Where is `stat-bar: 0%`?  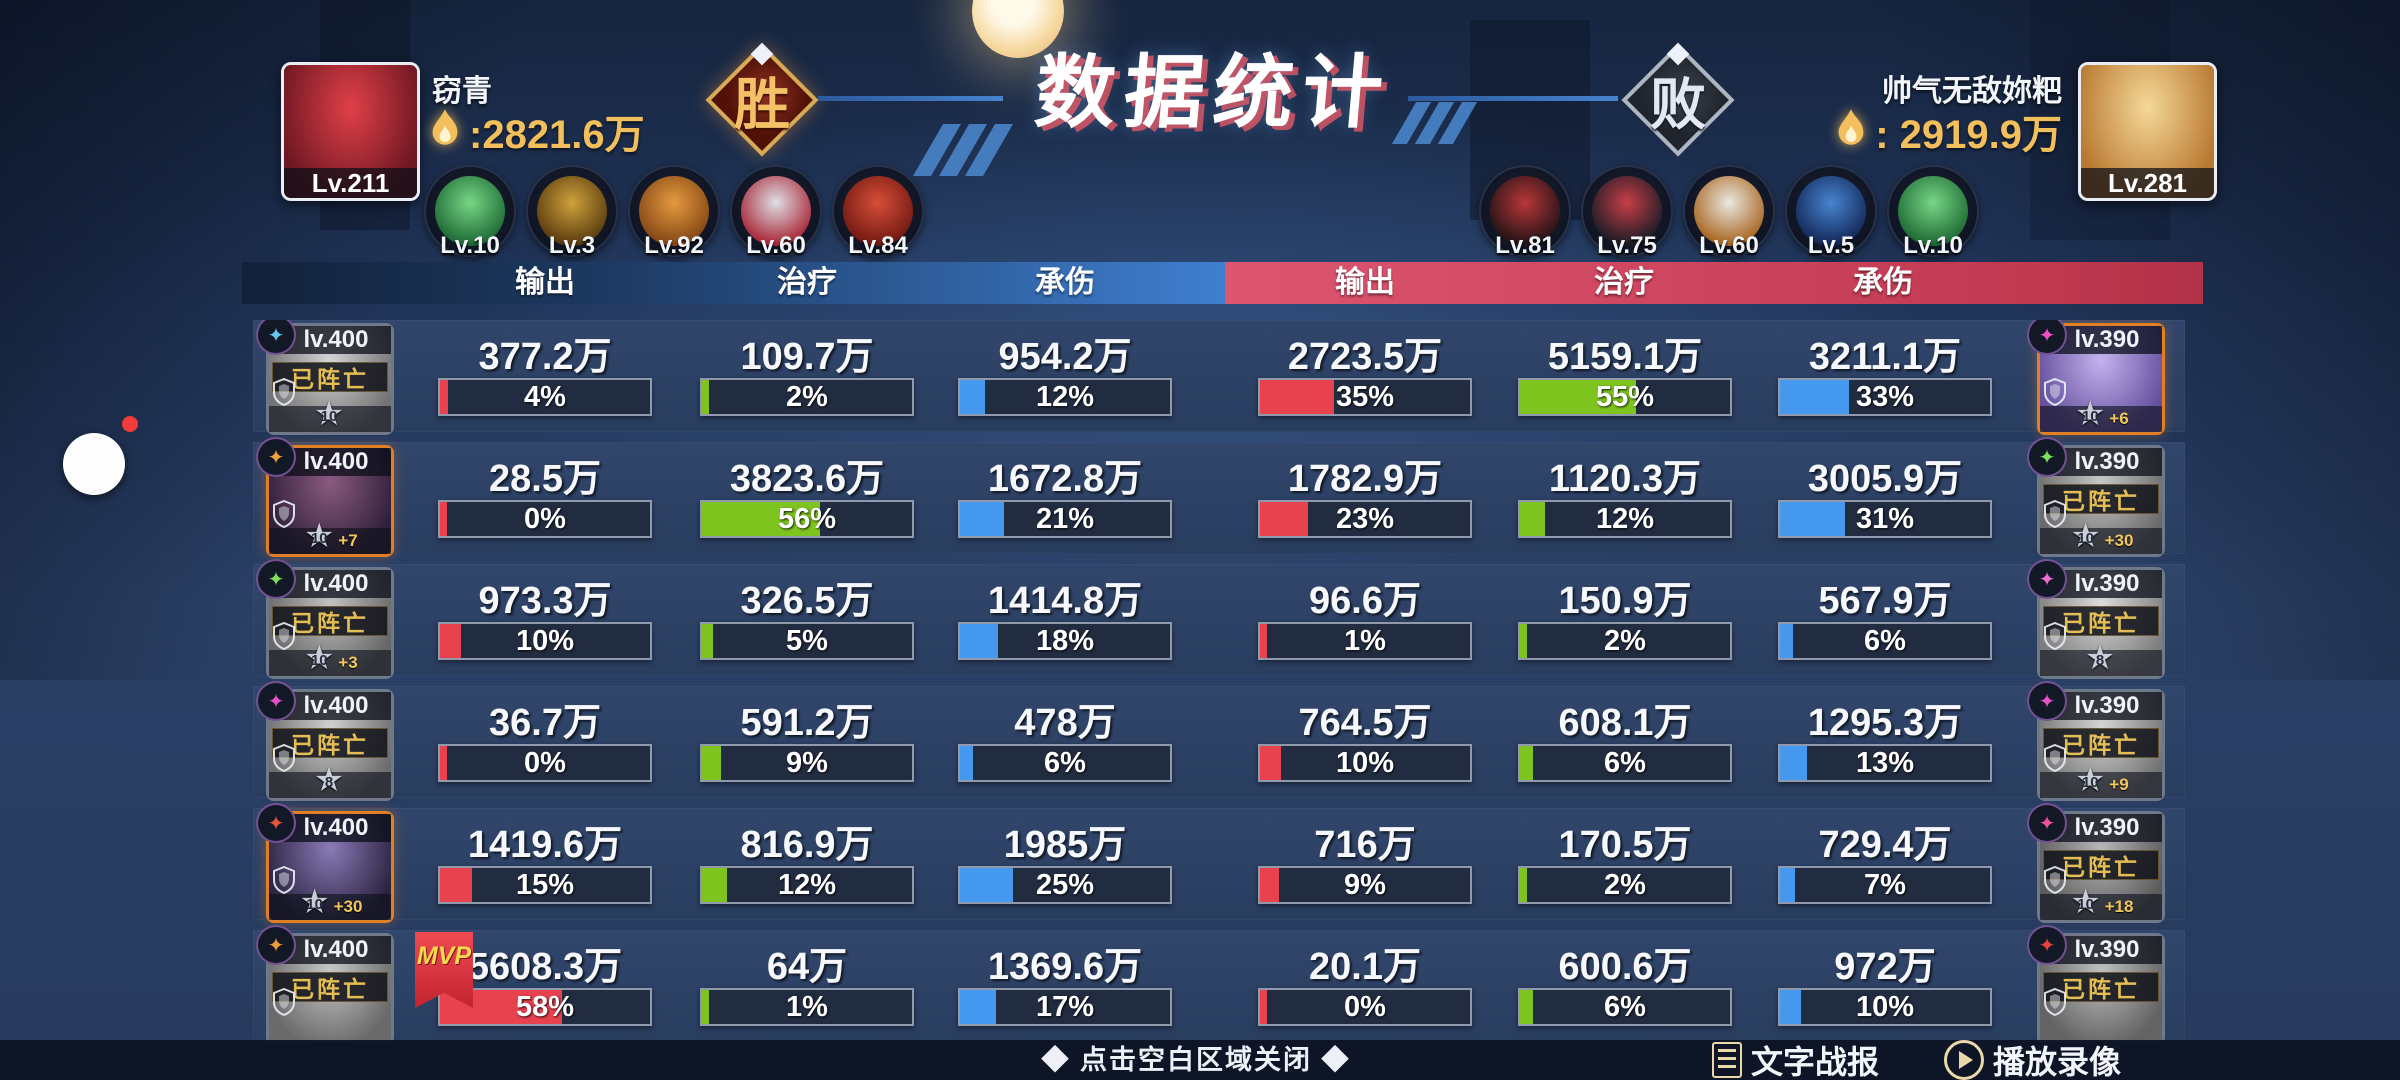 stat-bar: 0% is located at coordinates (1365, 1007).